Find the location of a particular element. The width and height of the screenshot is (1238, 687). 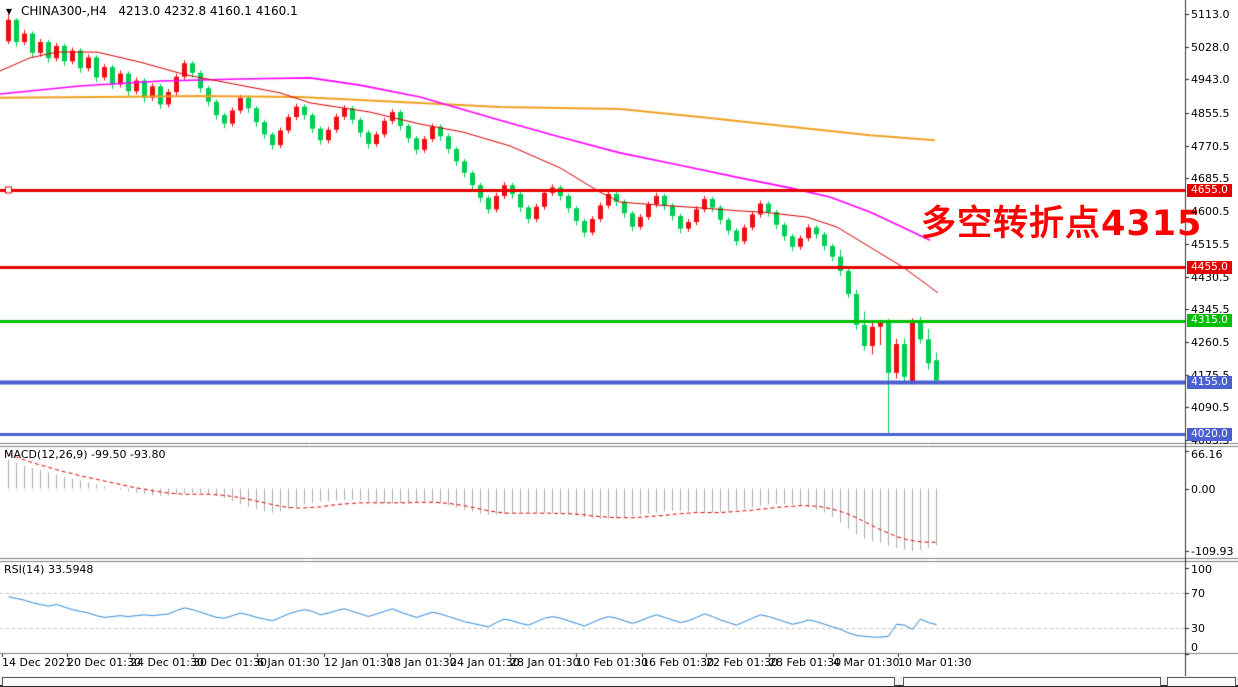

price-tick: 4685.5 is located at coordinates (1210, 179).